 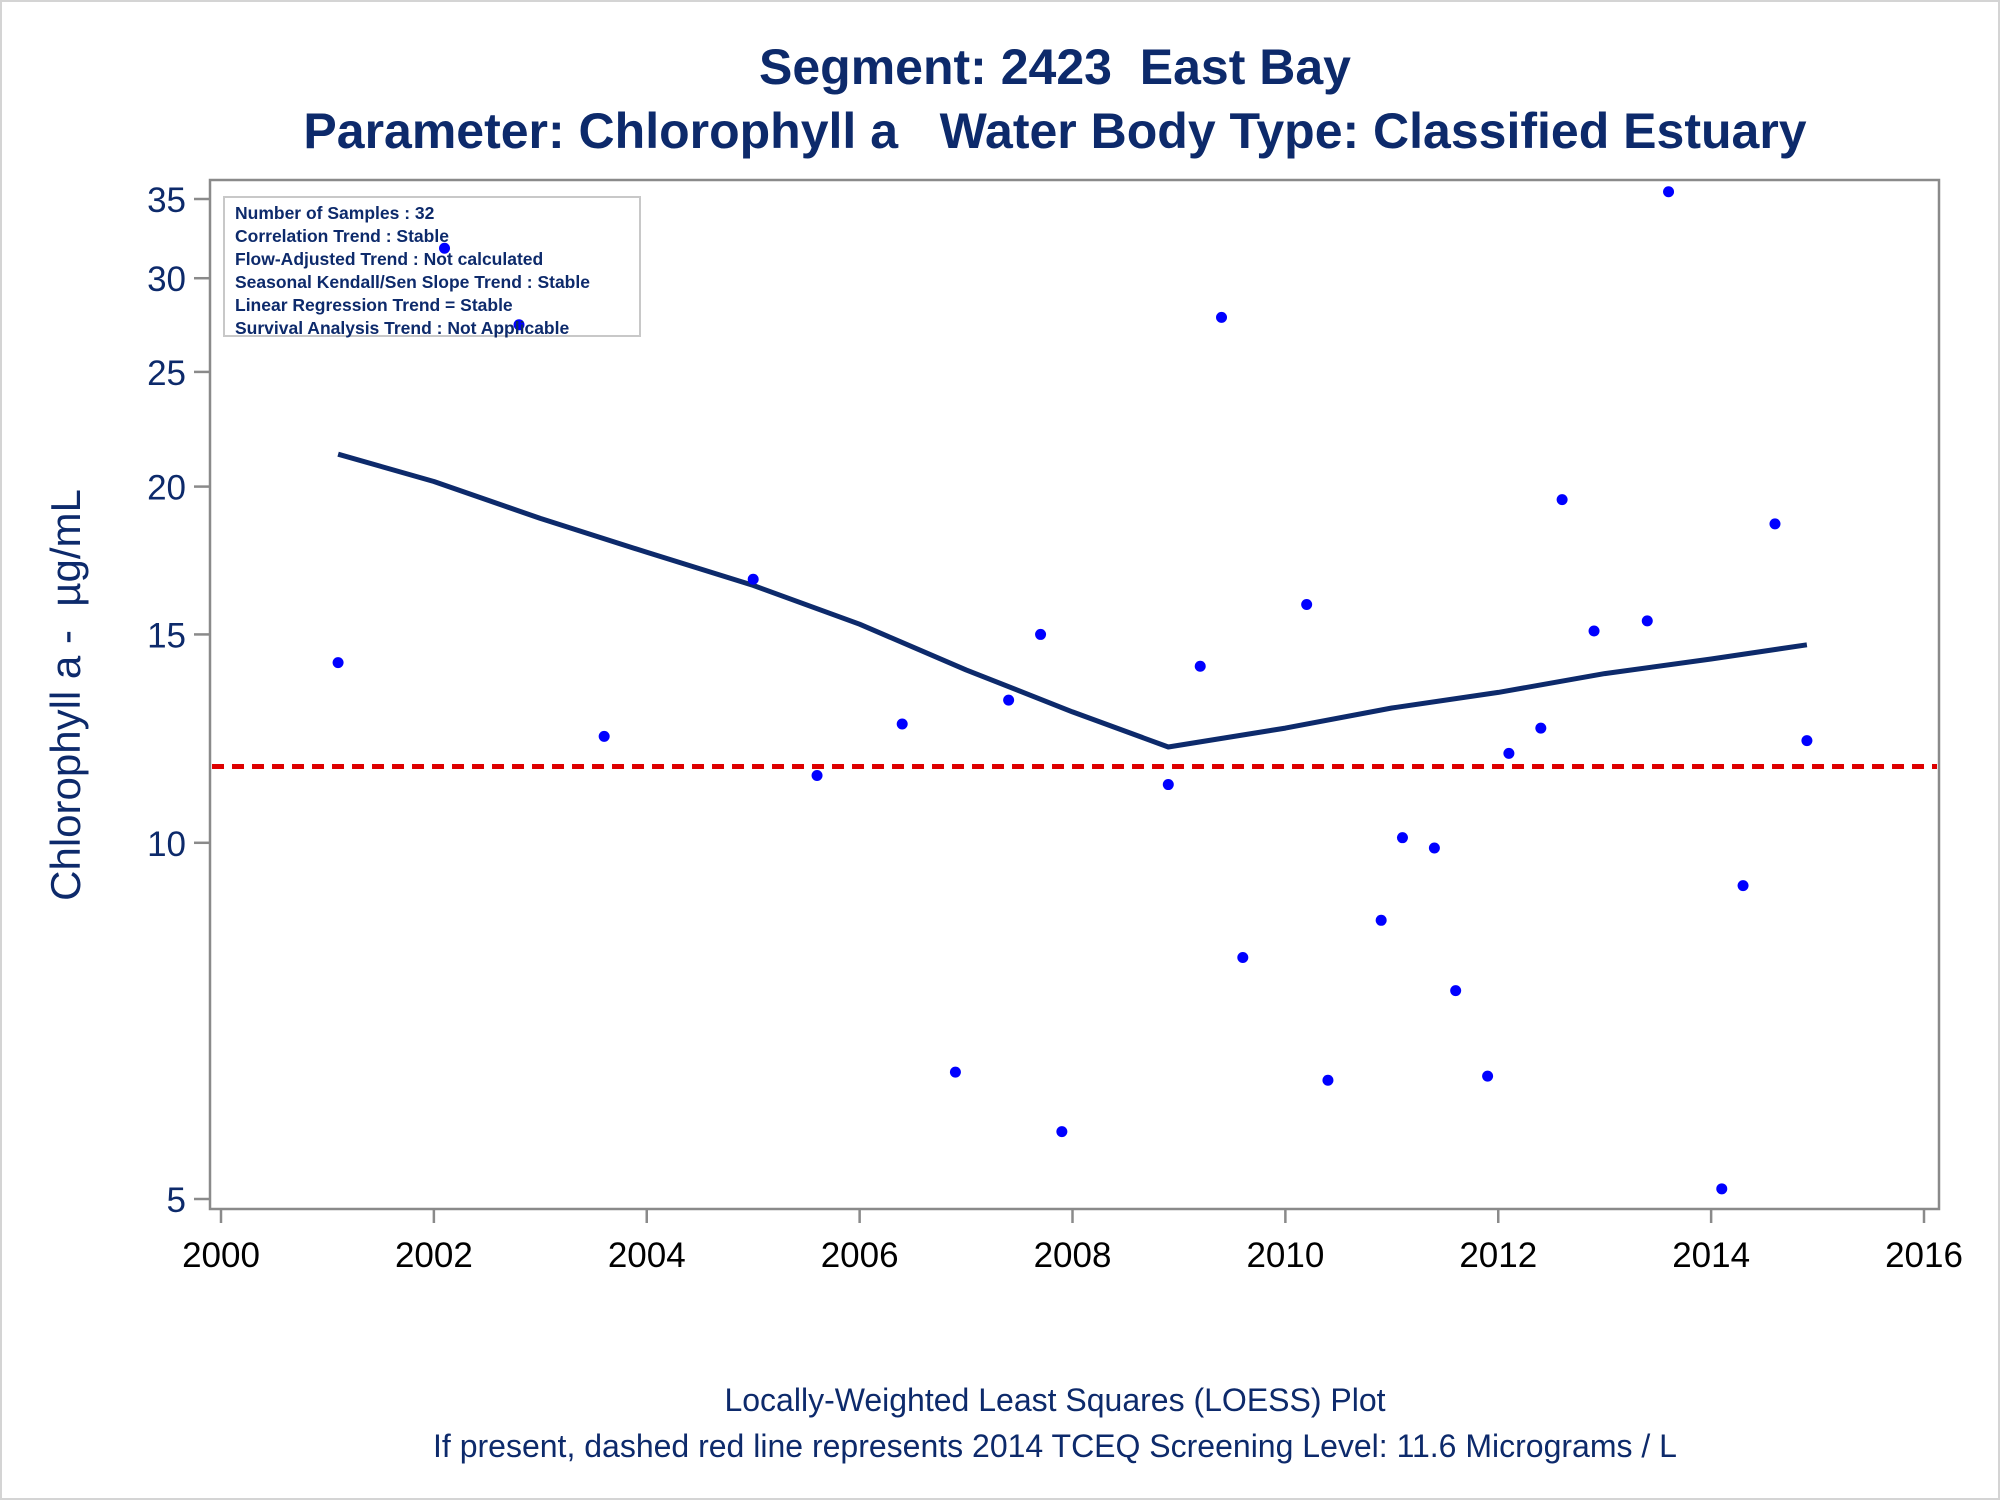 I want to click on loess-line, so click(x=1072, y=600).